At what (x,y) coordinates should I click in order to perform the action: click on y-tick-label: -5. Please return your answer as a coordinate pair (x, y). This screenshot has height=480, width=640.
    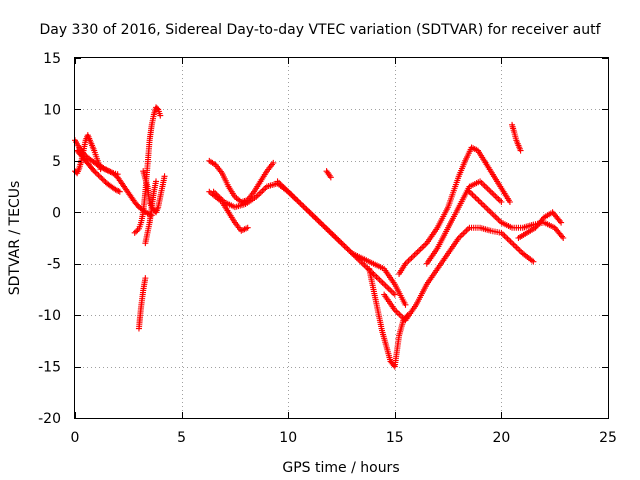
    Looking at the image, I should click on (54, 265).